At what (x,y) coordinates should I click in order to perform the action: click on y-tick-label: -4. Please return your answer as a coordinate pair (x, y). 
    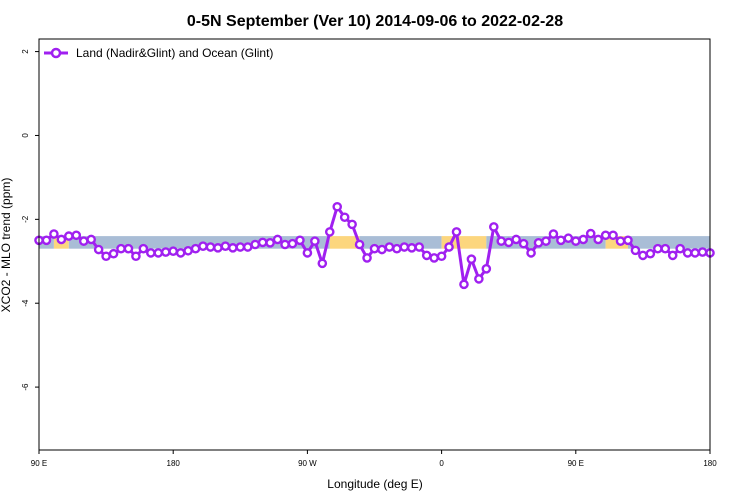
    Looking at the image, I should click on (25, 303).